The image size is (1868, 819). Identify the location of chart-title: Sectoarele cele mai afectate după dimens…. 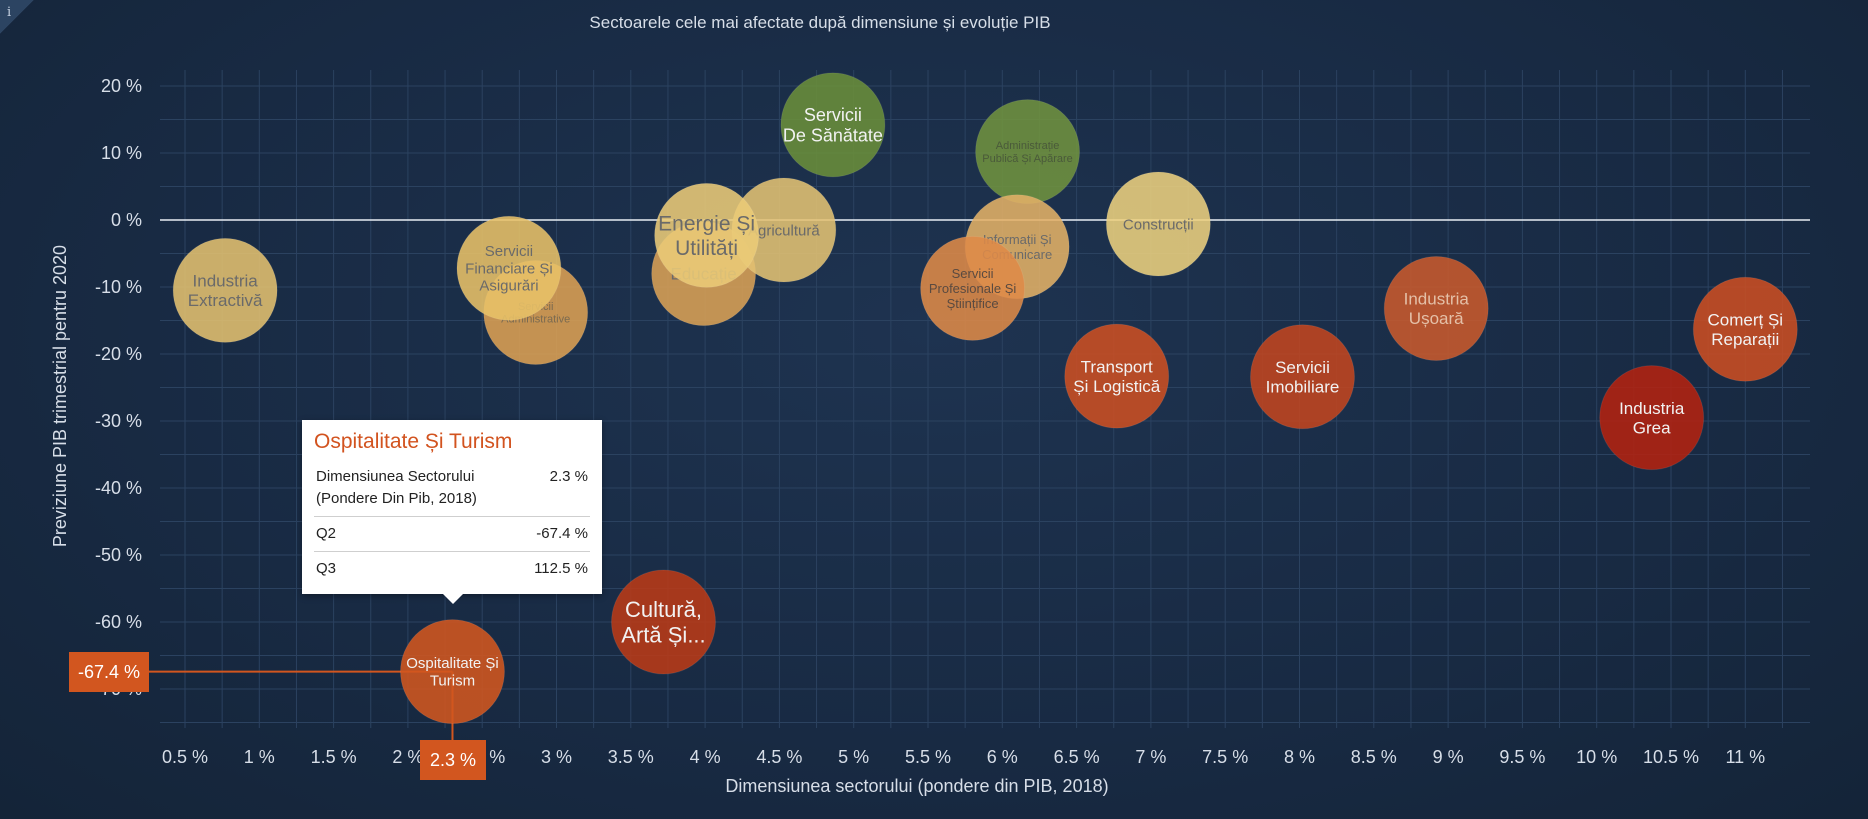
(819, 22).